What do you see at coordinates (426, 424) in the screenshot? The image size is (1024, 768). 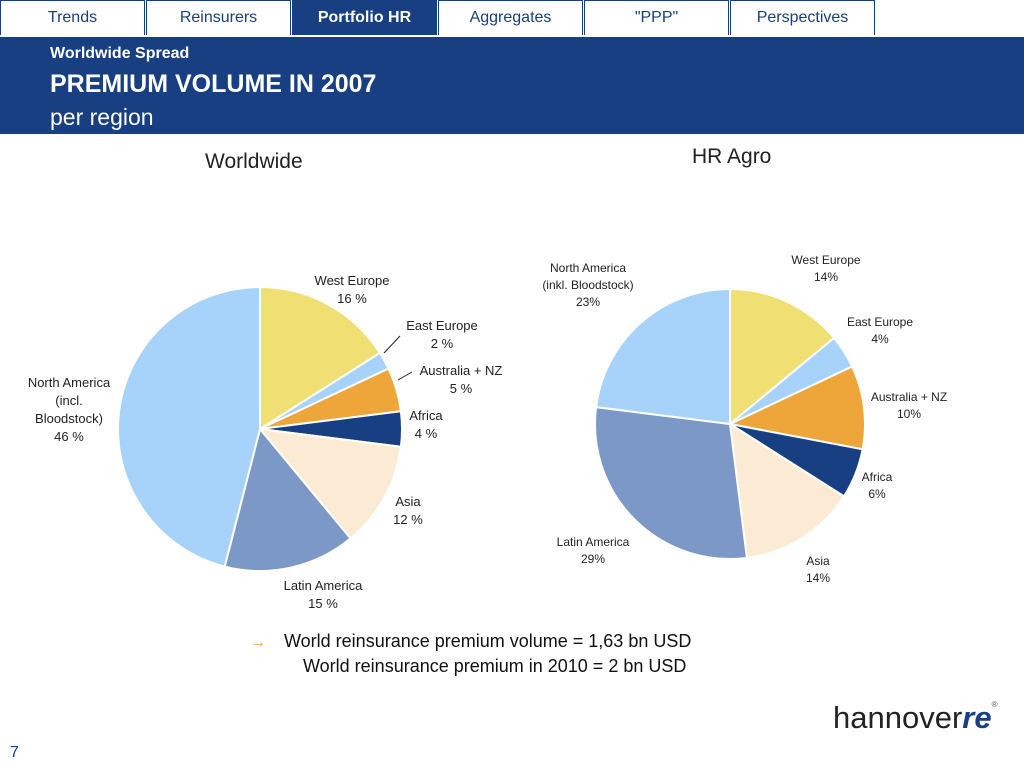 I see `slice-label: Africa 4 %` at bounding box center [426, 424].